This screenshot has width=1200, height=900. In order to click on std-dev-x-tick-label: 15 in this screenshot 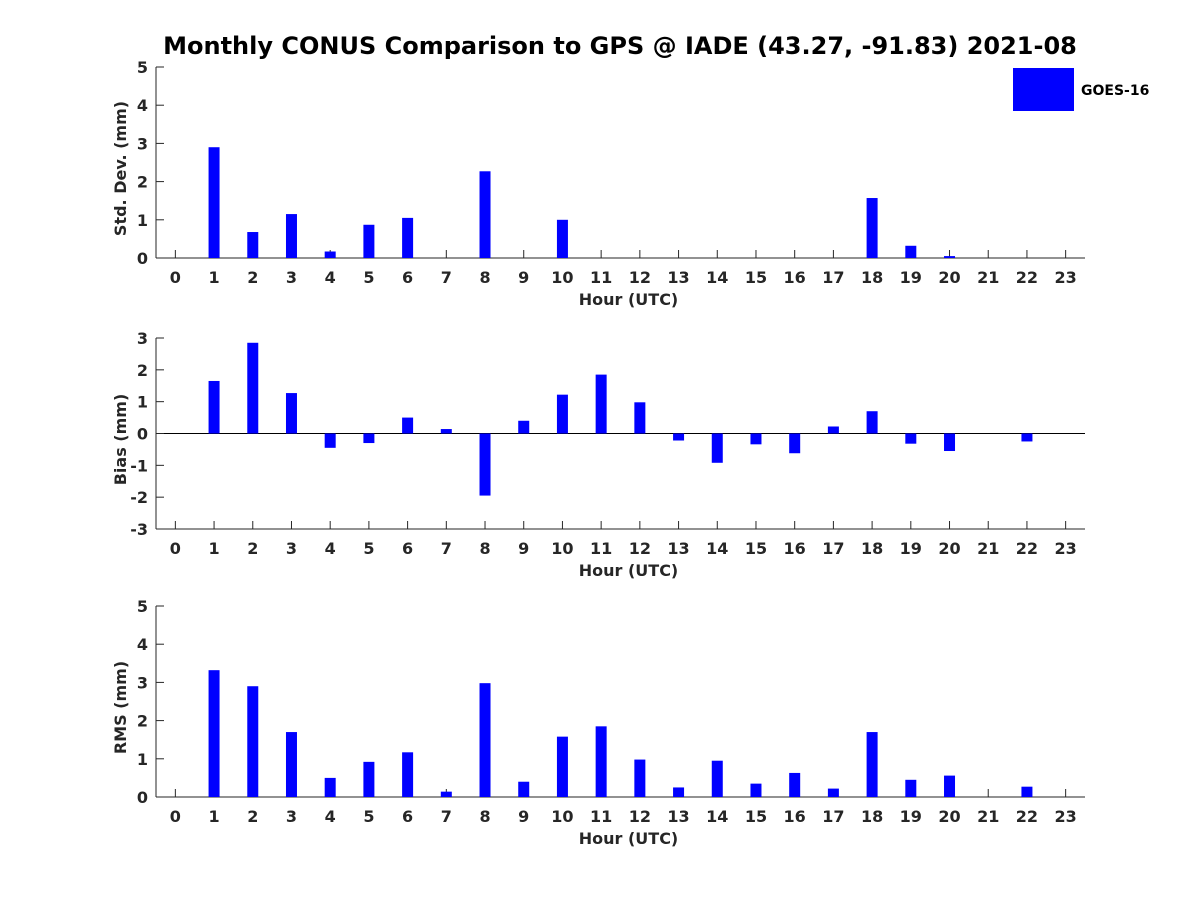, I will do `click(756, 277)`.